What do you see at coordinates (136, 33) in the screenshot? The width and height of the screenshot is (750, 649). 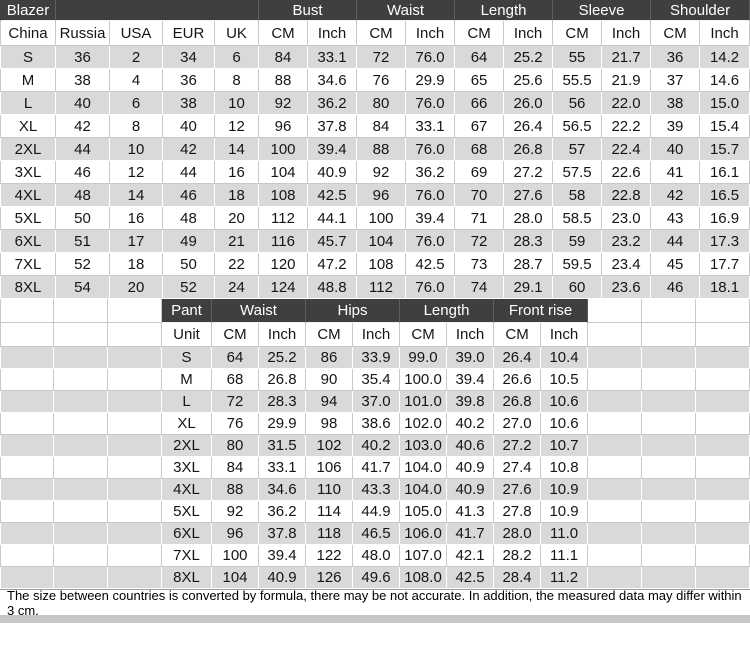 I see `column-header-usa: USA` at bounding box center [136, 33].